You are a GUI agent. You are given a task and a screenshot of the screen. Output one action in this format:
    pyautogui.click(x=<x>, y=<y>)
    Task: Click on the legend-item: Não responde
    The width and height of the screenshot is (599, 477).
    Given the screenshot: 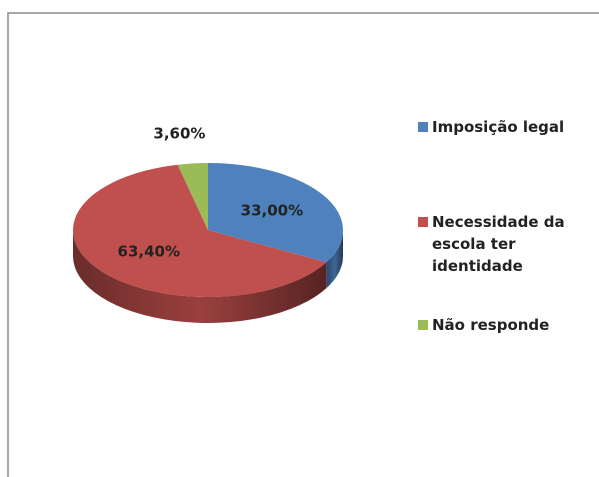 What is the action you would take?
    pyautogui.click(x=498, y=325)
    